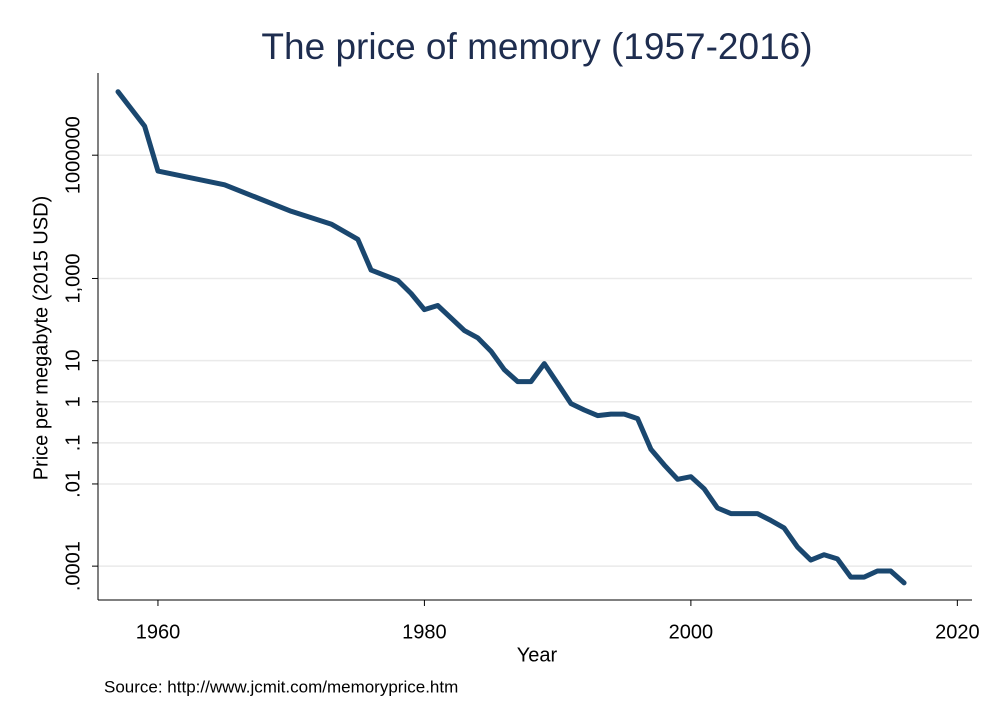 This screenshot has height=727, width=1000. I want to click on y-axis-label: Price per megabyte (2015 USD), so click(41, 338).